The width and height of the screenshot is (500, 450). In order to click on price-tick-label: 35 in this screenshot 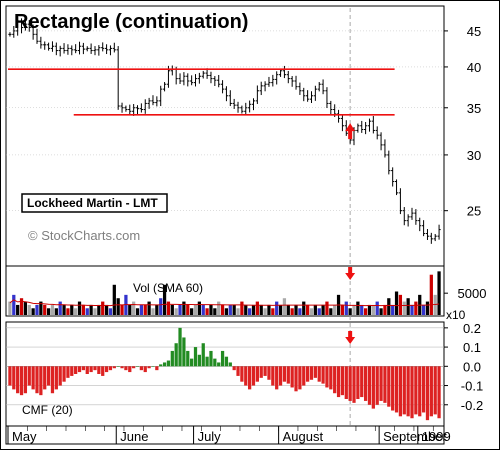, I will do `click(474, 108)`.